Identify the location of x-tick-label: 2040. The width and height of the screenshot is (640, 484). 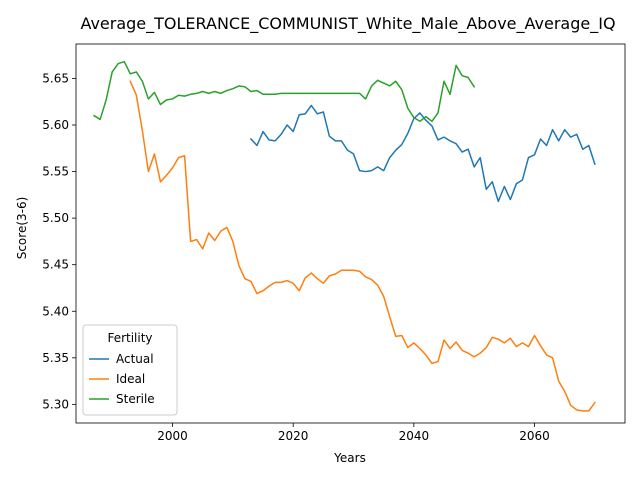
(414, 436).